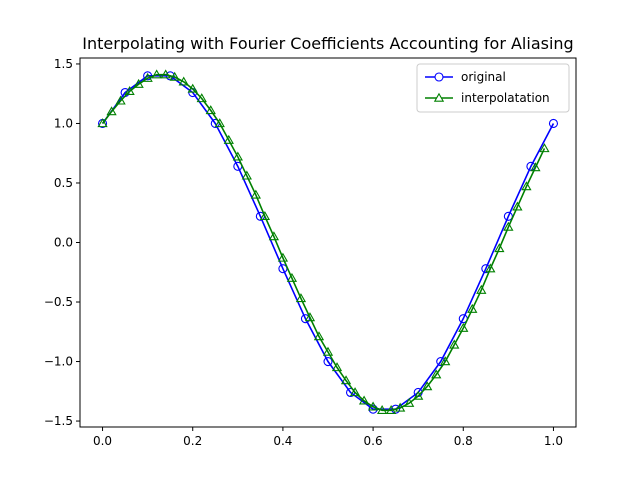 The image size is (640, 480). I want to click on legend-marker-circle, so click(439, 77).